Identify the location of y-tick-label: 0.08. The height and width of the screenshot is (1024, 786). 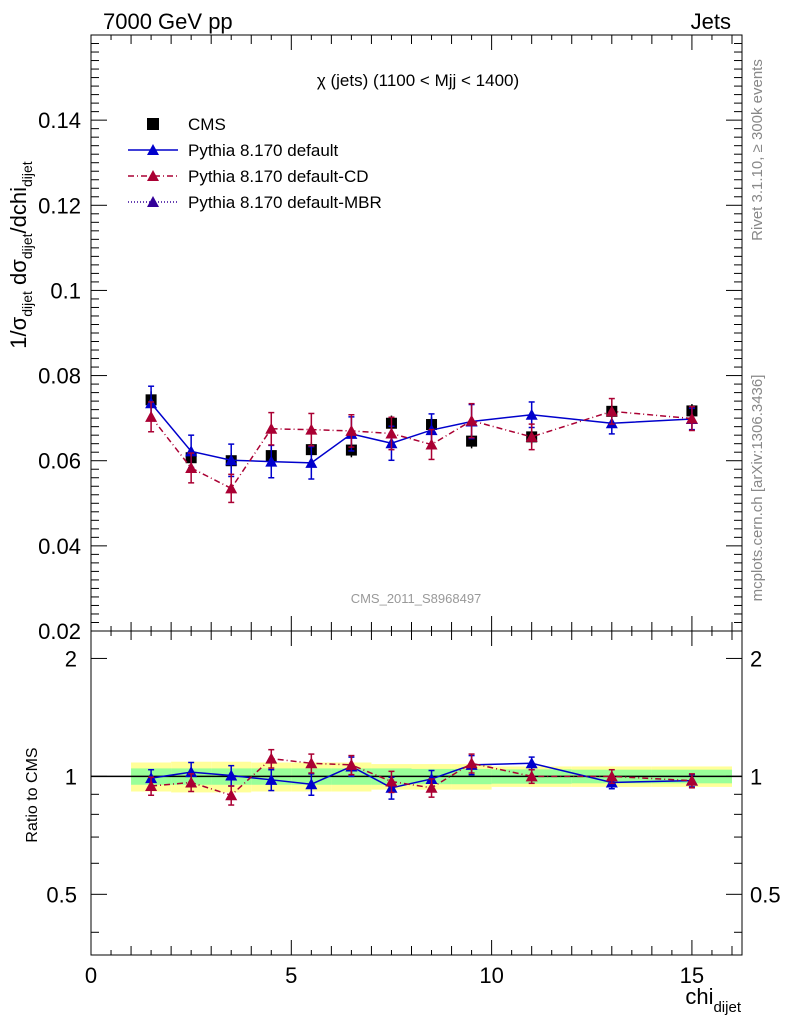
(59, 376).